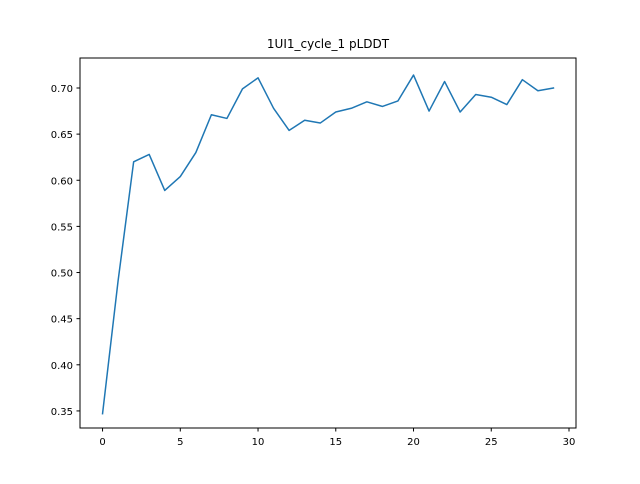  What do you see at coordinates (335, 442) in the screenshot?
I see `x-tick-label: 15` at bounding box center [335, 442].